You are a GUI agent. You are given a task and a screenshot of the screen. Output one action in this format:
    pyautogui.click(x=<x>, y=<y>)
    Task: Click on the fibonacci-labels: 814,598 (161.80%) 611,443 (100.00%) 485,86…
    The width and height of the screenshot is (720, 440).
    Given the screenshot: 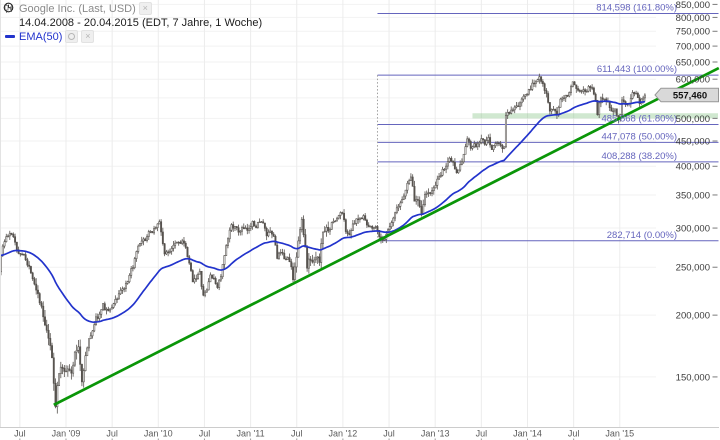 What is the action you would take?
    pyautogui.click(x=636, y=122)
    